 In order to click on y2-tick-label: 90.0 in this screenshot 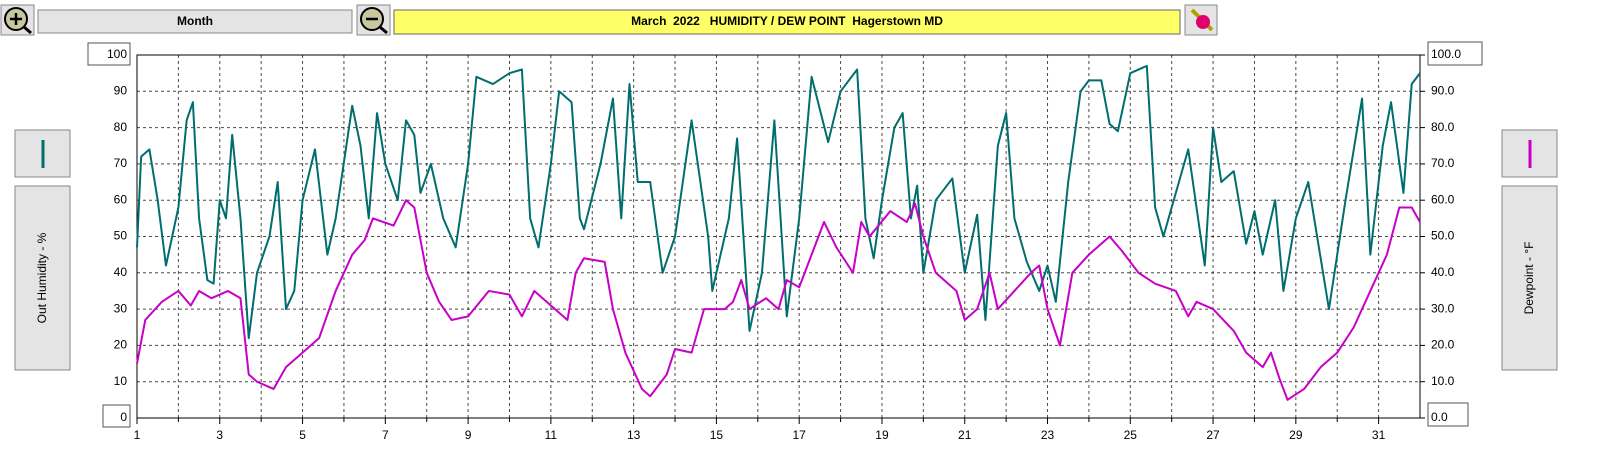, I will do `click(1443, 90)`.